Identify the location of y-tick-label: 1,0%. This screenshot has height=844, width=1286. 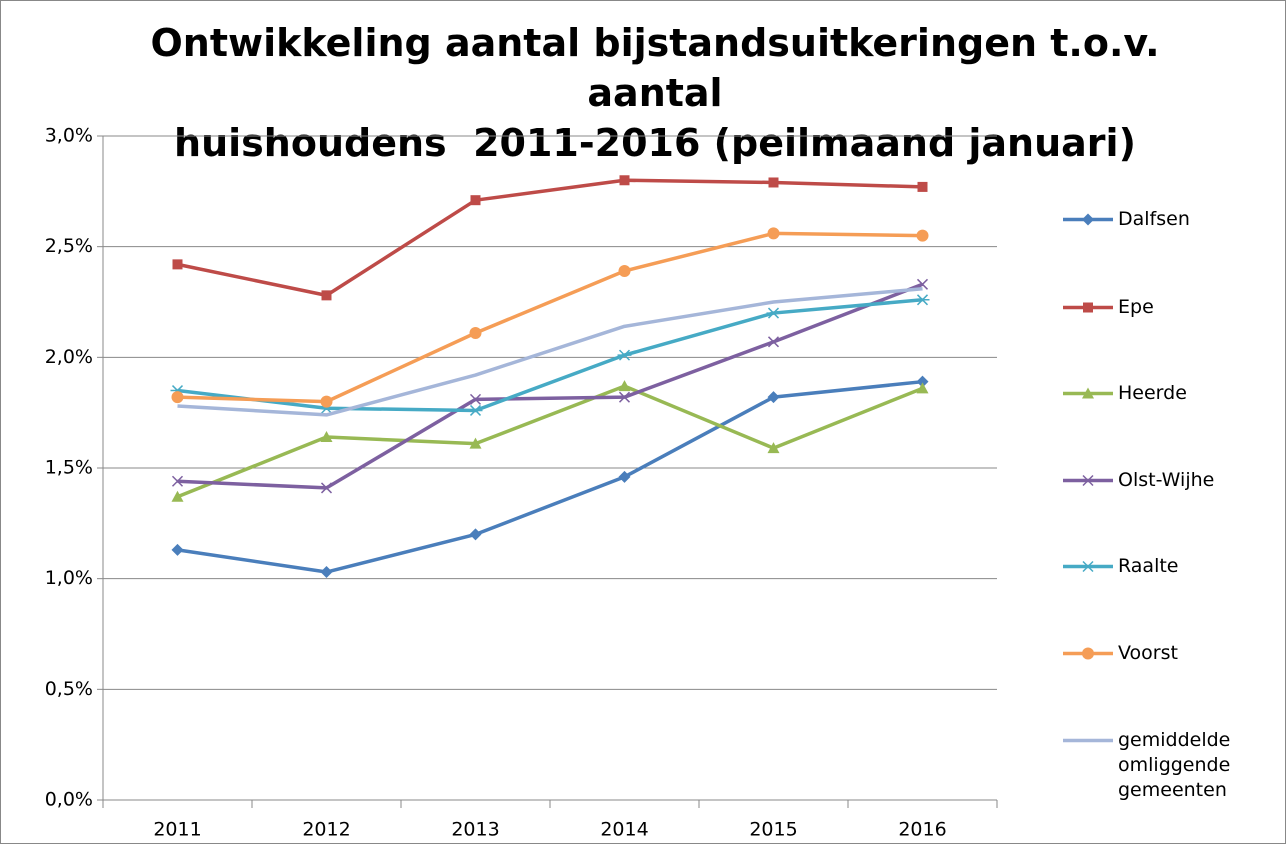
(69, 578).